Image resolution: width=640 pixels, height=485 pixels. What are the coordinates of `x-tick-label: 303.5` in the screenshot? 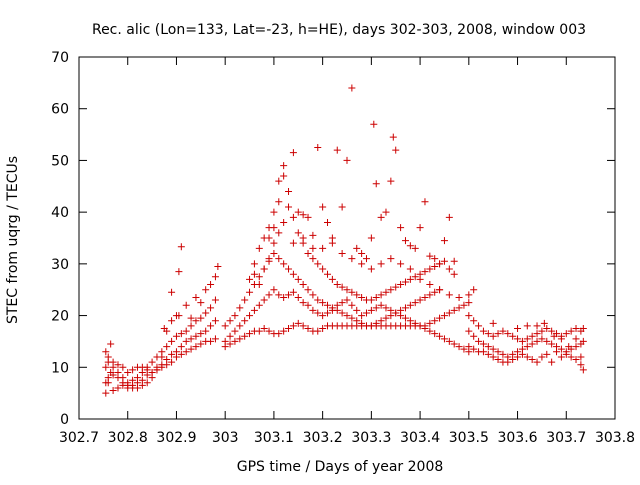 It's located at (469, 438).